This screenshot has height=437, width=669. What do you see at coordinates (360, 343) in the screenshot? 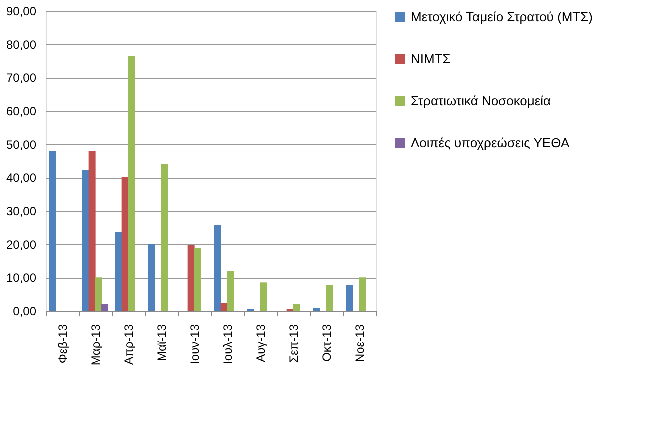
I see `x-tick-label: Νοε-13` at bounding box center [360, 343].